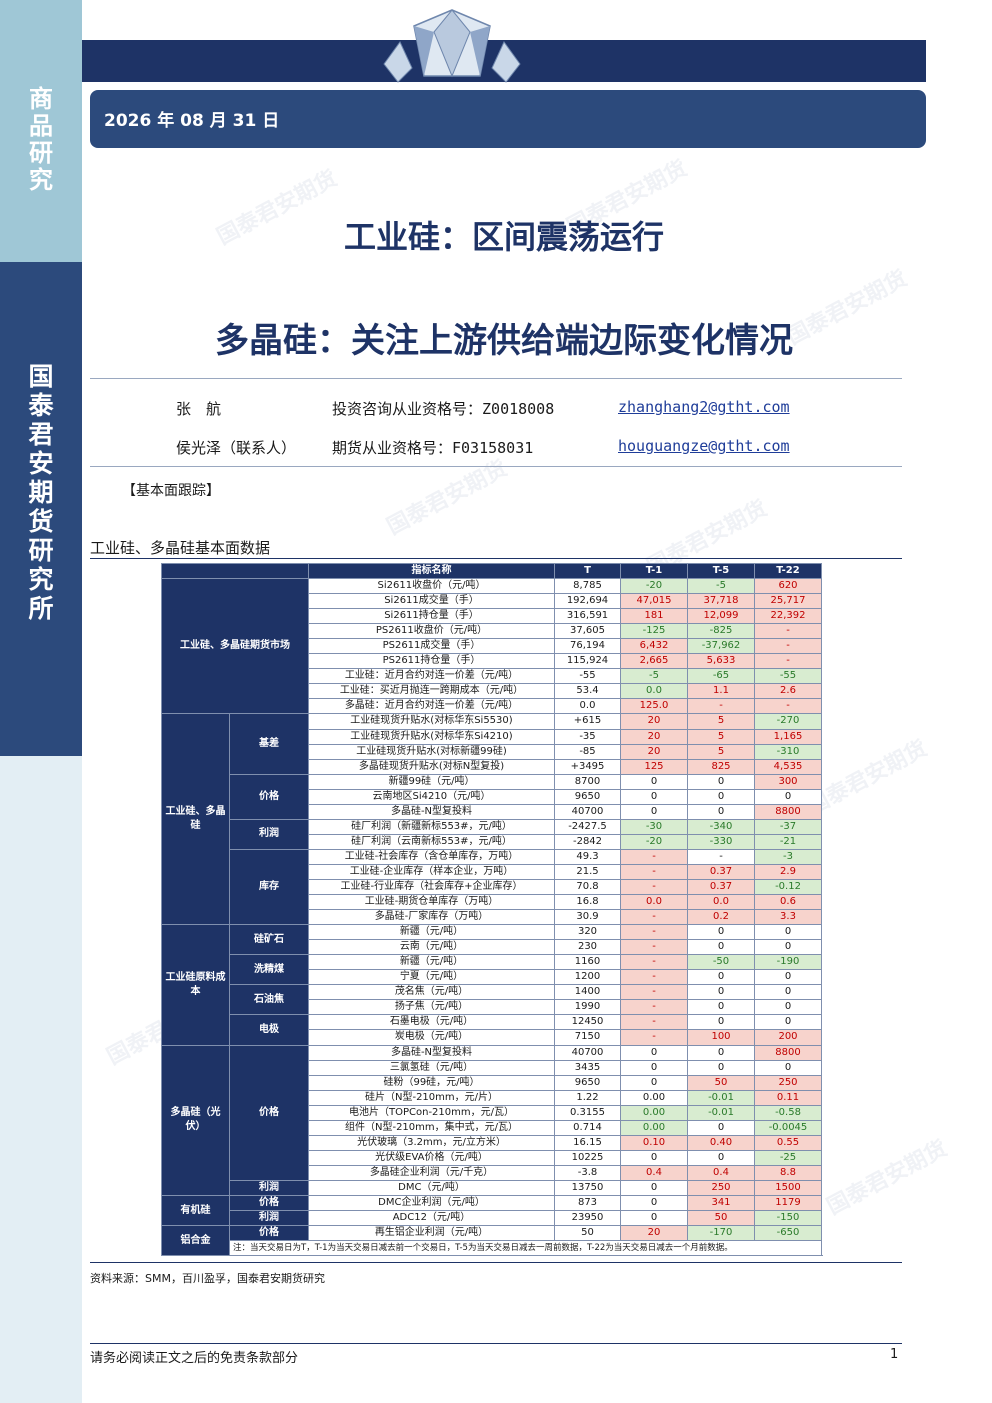  I want to click on author-cert: 期货从业资格号：F03158031, so click(433, 448).